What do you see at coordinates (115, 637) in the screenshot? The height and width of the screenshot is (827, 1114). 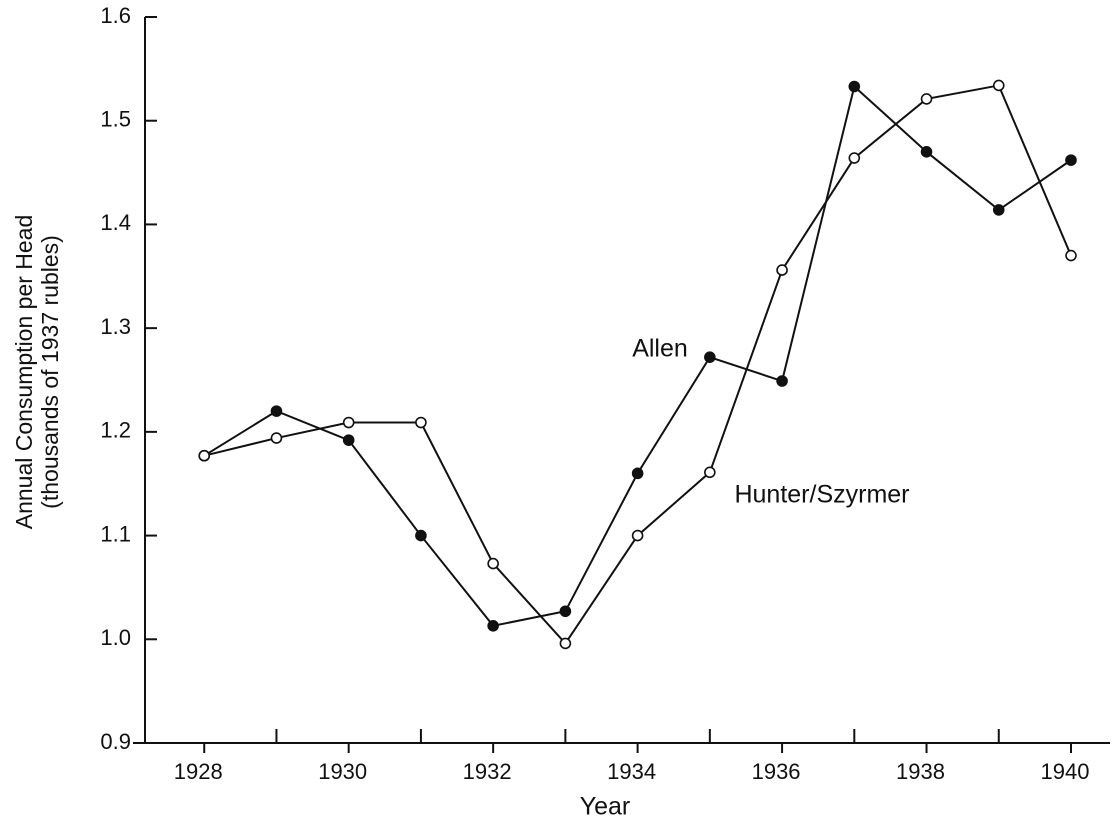 I see `y-tick-label: 1.0` at bounding box center [115, 637].